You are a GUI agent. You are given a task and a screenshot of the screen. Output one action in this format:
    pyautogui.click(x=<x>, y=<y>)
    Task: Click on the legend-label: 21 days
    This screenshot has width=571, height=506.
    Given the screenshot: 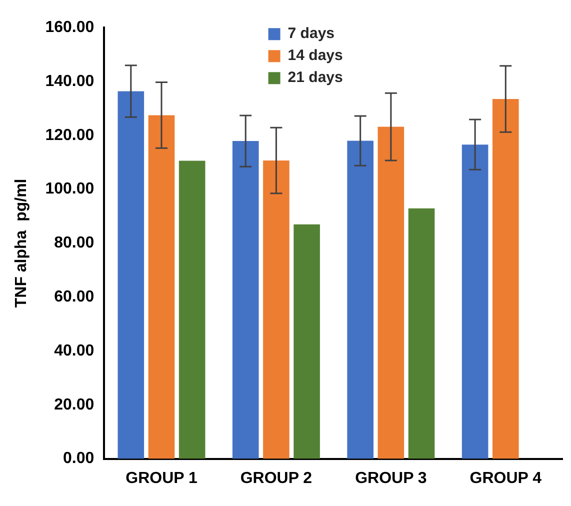 What is the action you would take?
    pyautogui.click(x=315, y=77)
    